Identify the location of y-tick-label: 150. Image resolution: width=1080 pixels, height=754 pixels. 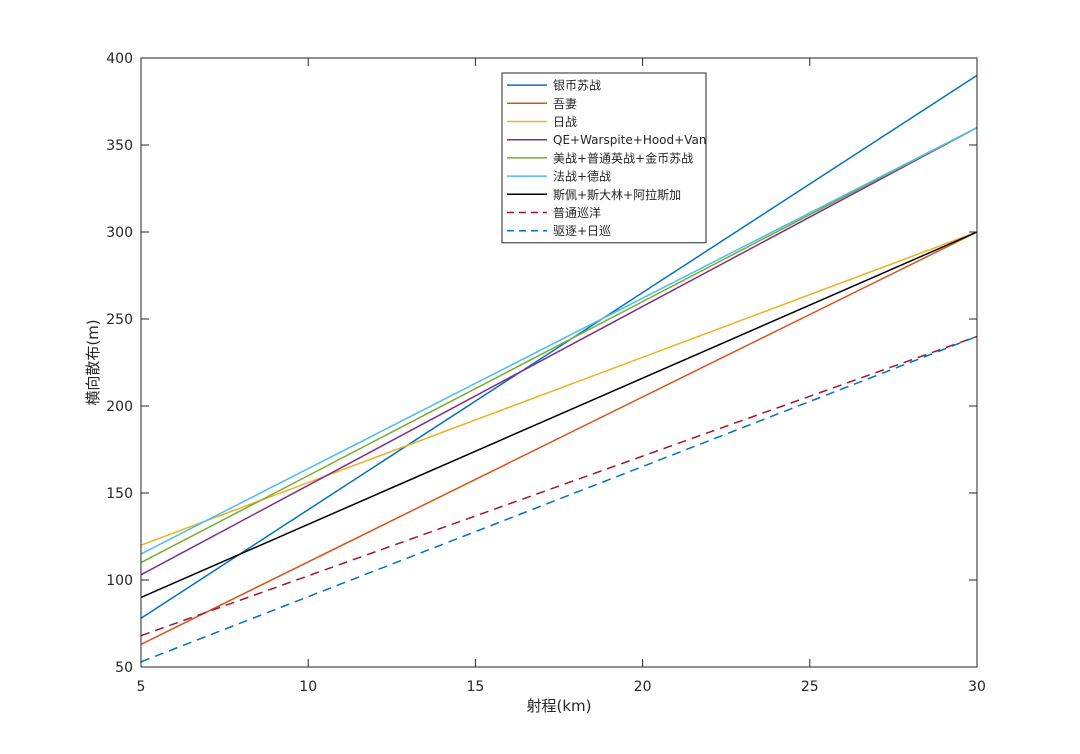
(119, 494).